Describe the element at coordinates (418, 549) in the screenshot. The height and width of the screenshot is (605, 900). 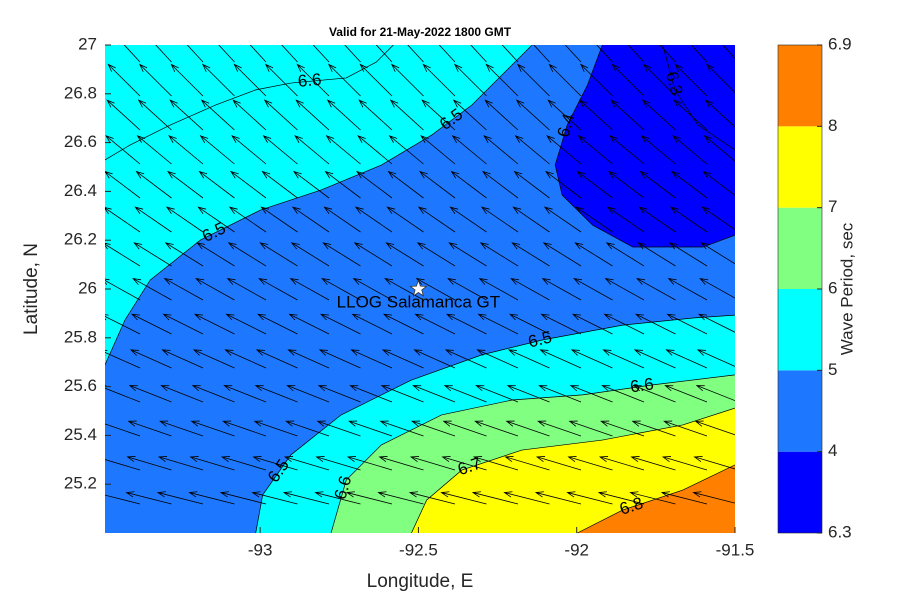
I see `x-tick-label: -92.5` at that location.